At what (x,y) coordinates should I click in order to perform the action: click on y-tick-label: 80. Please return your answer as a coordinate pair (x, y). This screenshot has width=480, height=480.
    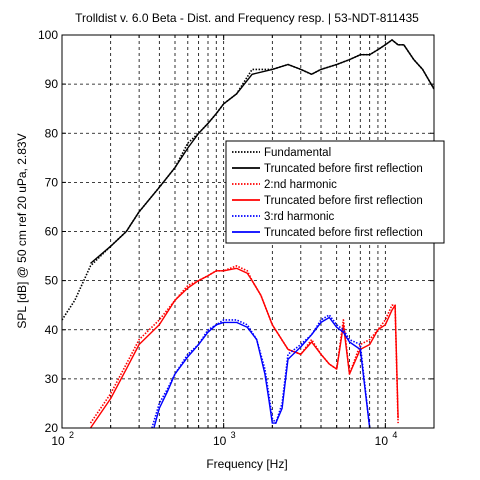
    Looking at the image, I should click on (52, 133).